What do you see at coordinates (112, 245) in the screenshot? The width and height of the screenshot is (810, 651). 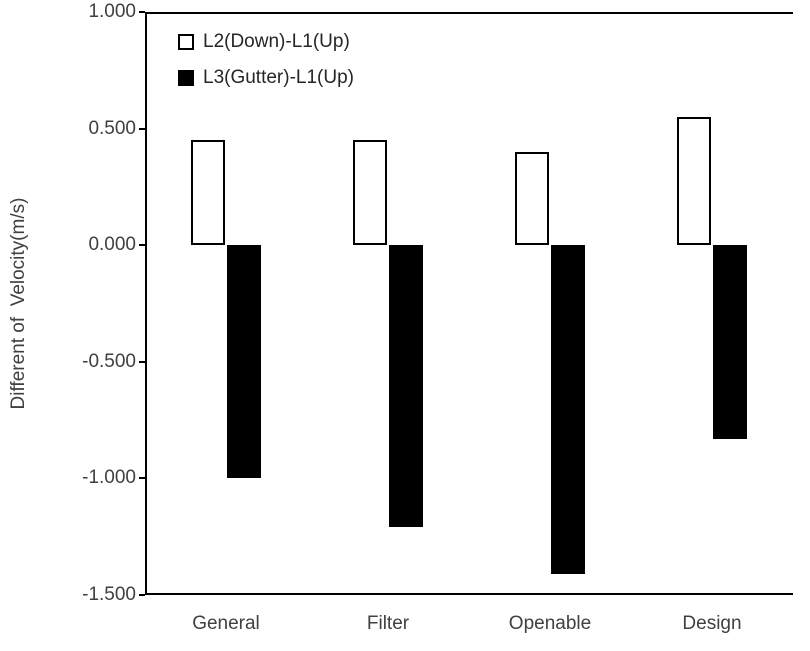 I see `y-tick-label: 0.000` at bounding box center [112, 245].